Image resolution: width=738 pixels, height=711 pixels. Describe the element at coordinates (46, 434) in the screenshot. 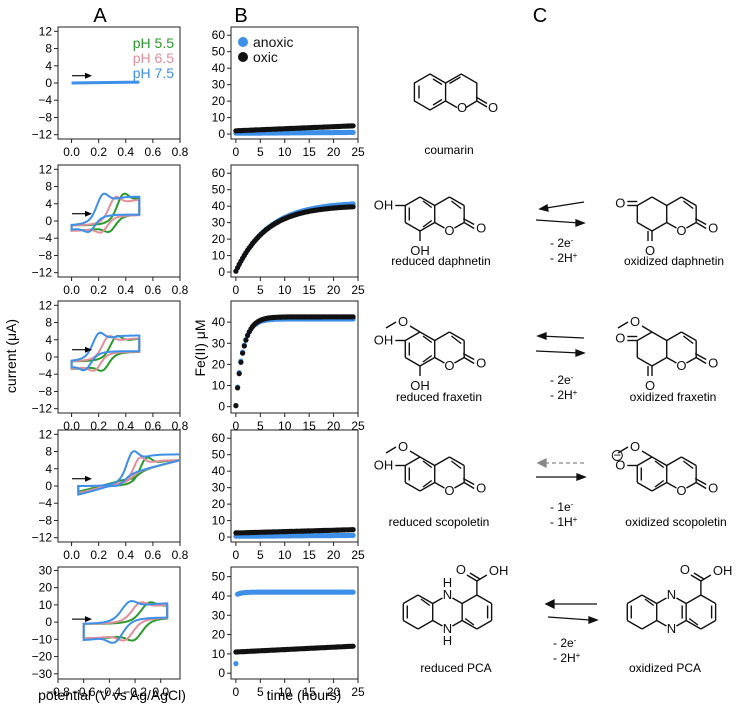

I see `y-tick-label: 12` at that location.